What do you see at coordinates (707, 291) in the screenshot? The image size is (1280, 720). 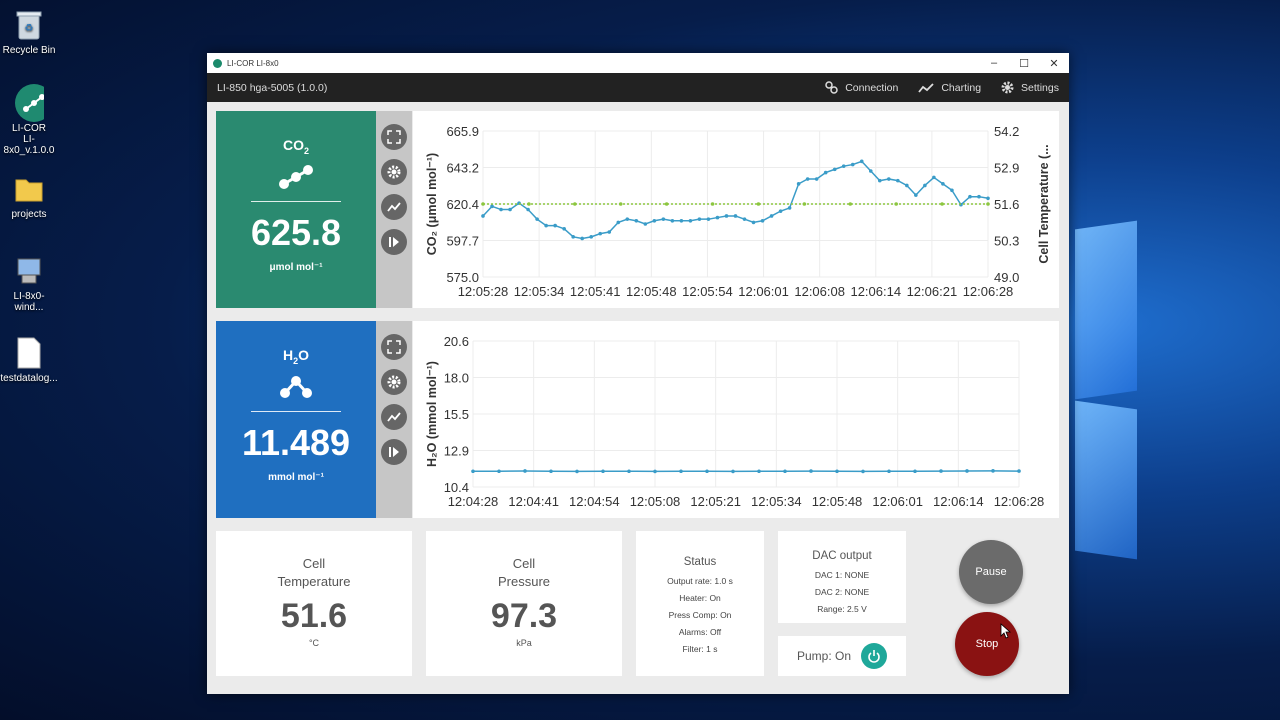 I see `x-tick-label: 12:05:54` at bounding box center [707, 291].